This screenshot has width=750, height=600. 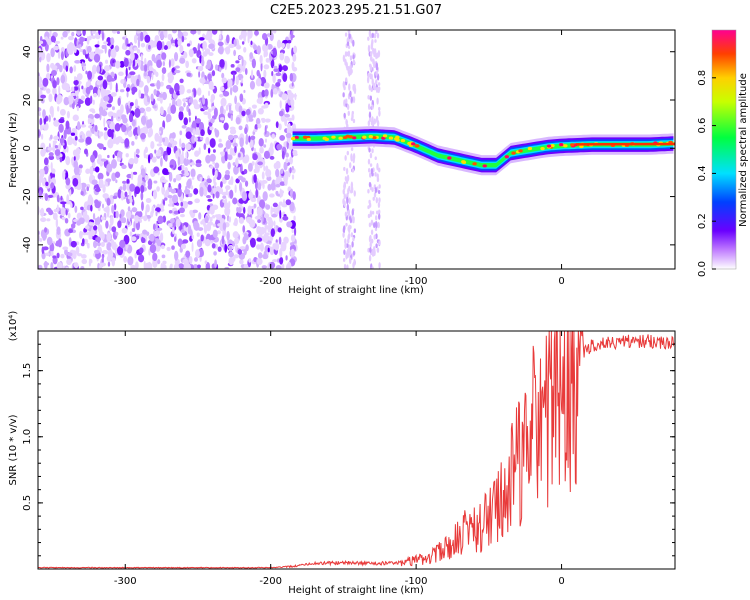 I want to click on ytick-label: 1.5, so click(x=27, y=371).